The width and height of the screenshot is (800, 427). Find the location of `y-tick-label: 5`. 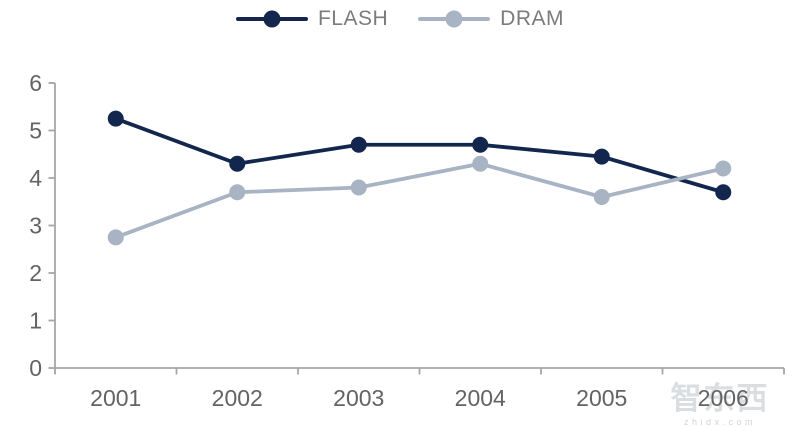

y-tick-label: 5 is located at coordinates (35, 131).